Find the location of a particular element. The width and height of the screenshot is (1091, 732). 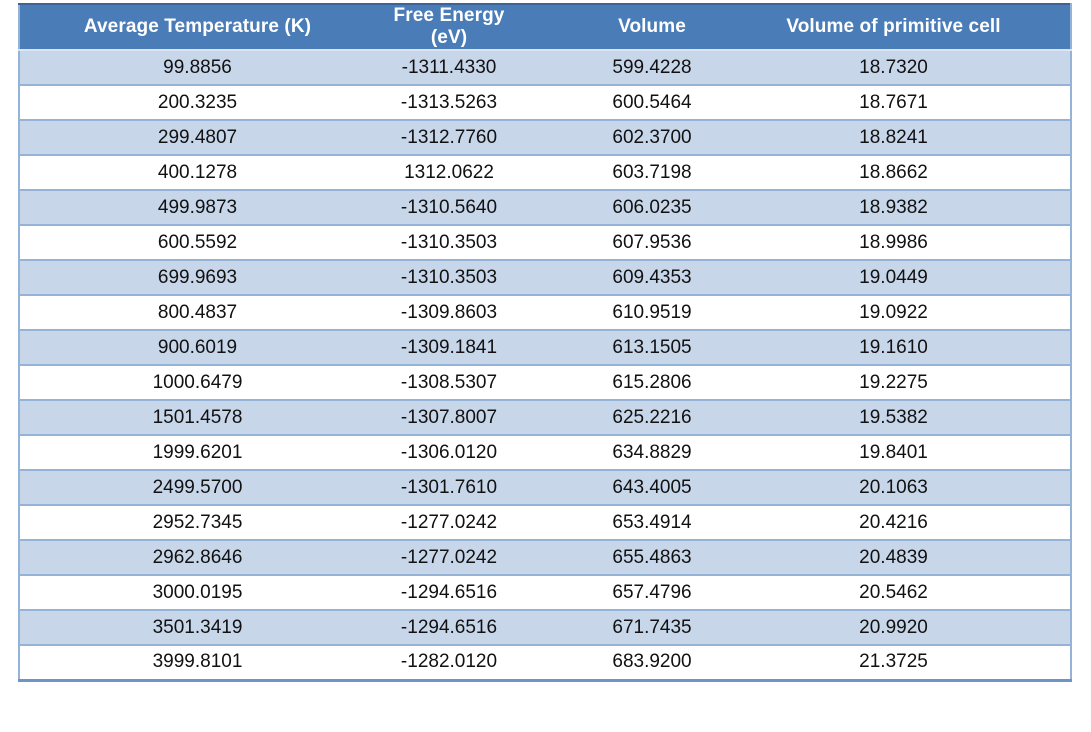

table-cell: 607.9536 is located at coordinates (652, 243).